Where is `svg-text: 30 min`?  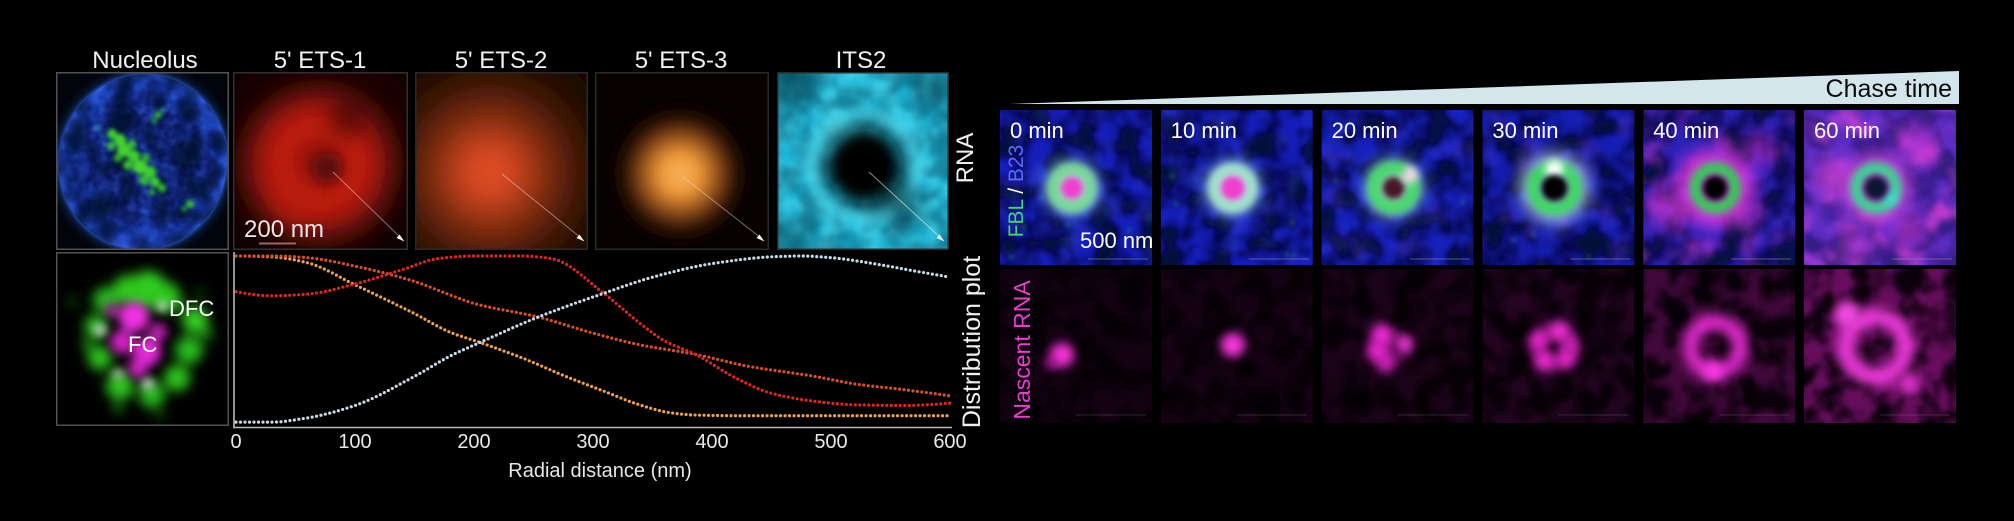 svg-text: 30 min is located at coordinates (1525, 130).